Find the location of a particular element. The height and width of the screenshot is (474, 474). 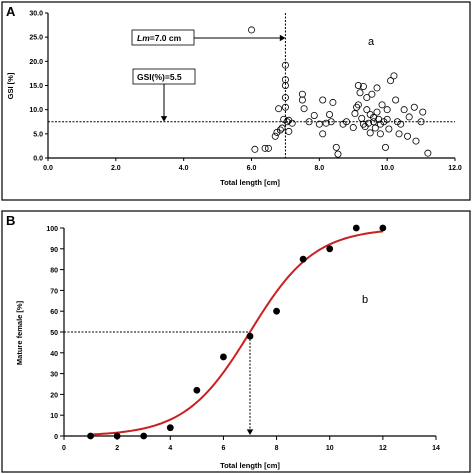

gsi-annotation-text: GSI(%)=5.5 is located at coordinates (159, 77).